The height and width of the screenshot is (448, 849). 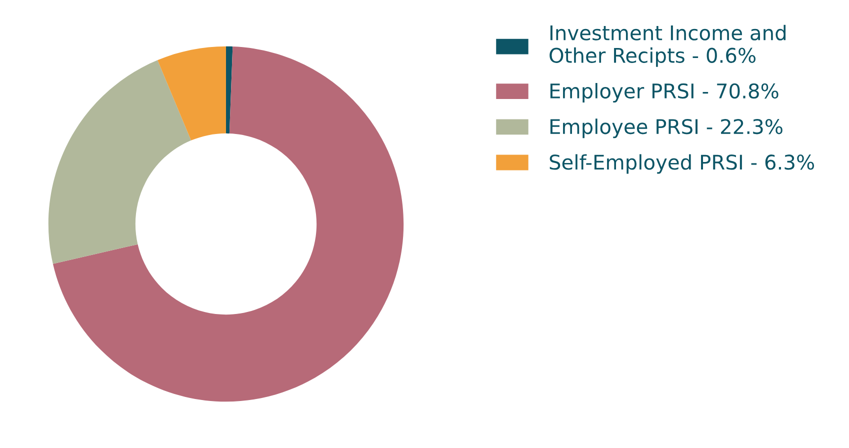 I want to click on legend-label: Investment Income and Other Recipts - 0.6%, so click(x=668, y=45).